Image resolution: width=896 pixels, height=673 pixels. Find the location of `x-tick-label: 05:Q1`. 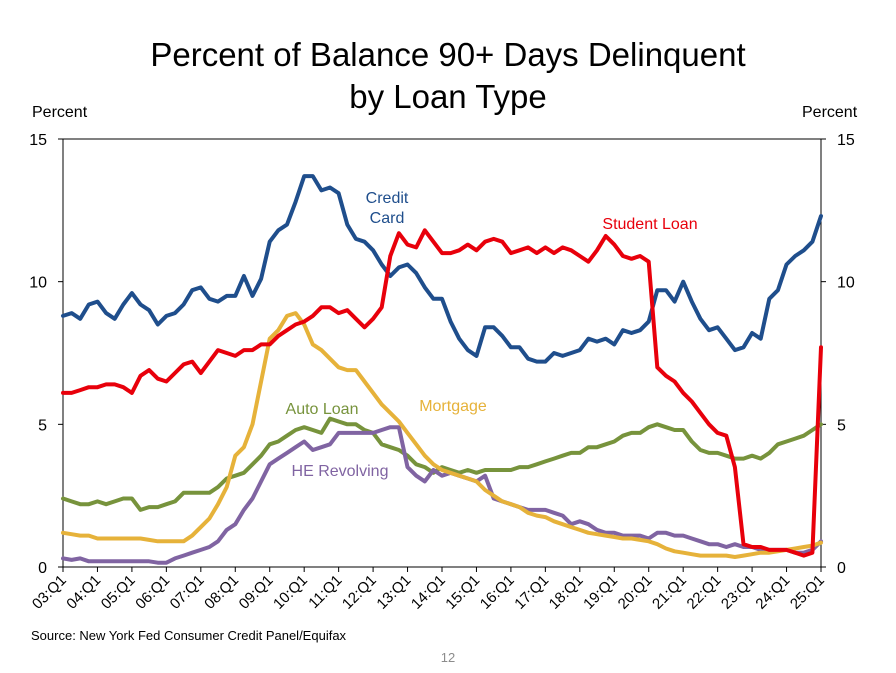

x-tick-label: 05:Q1 is located at coordinates (118, 592).